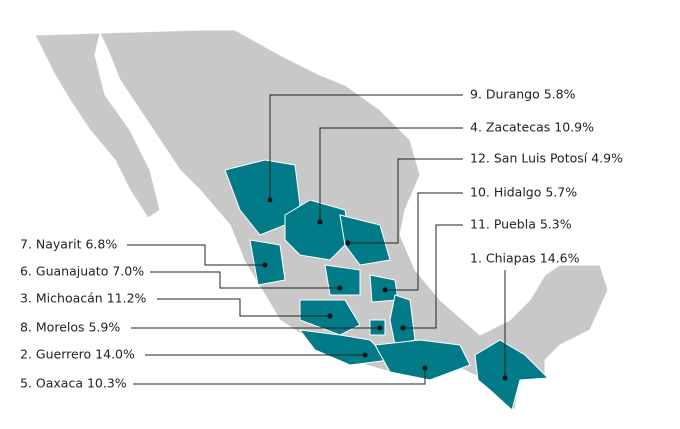  I want to click on state-label: 5. Oaxaca 10.3%, so click(73, 383).